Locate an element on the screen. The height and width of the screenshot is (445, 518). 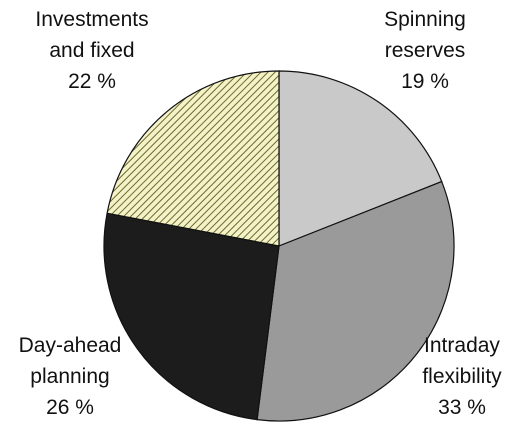
slice-label: Investments and fixed 22 % is located at coordinates (92, 50).